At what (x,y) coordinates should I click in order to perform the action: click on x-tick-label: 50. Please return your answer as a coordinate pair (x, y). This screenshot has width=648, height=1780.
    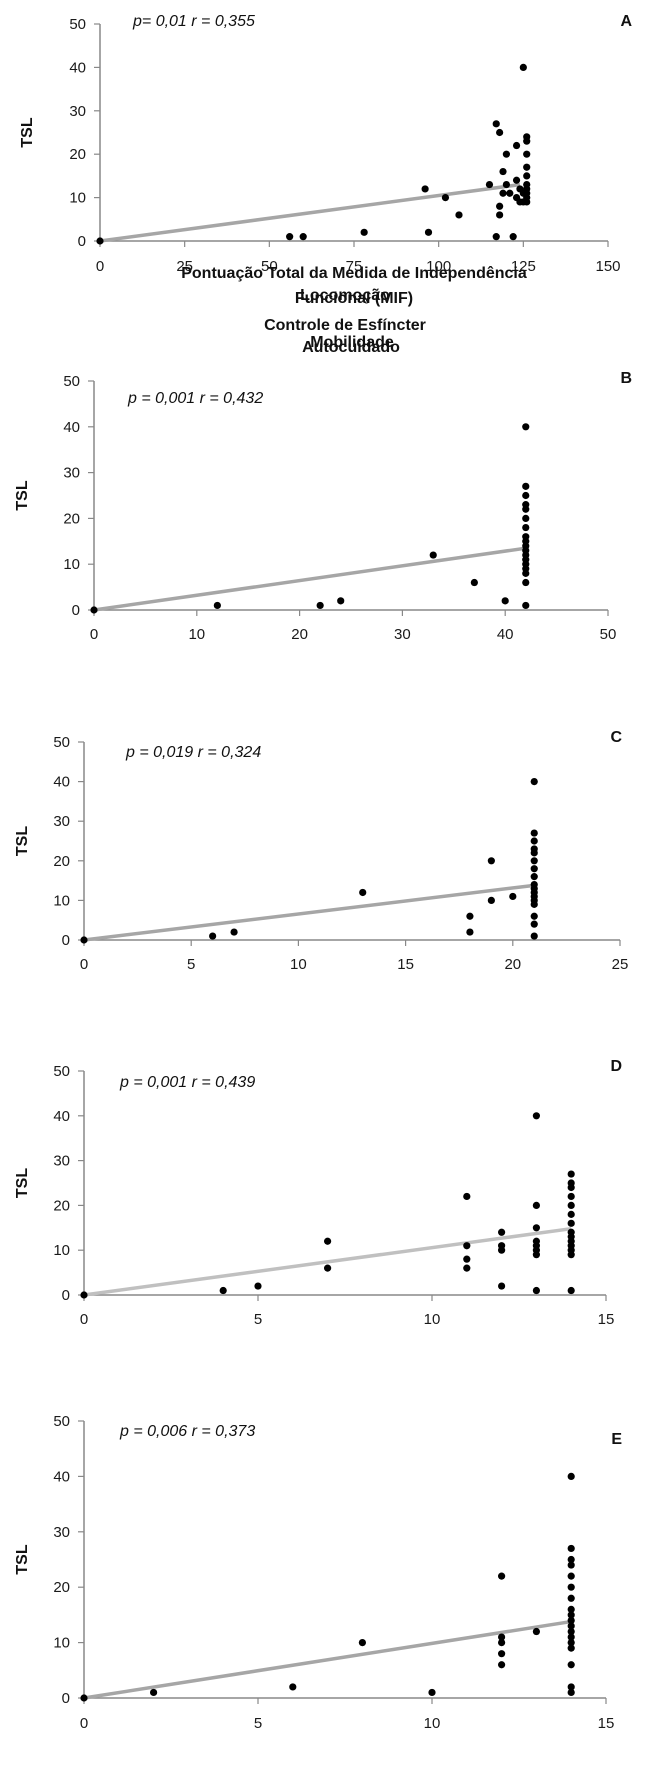
    Looking at the image, I should click on (269, 266).